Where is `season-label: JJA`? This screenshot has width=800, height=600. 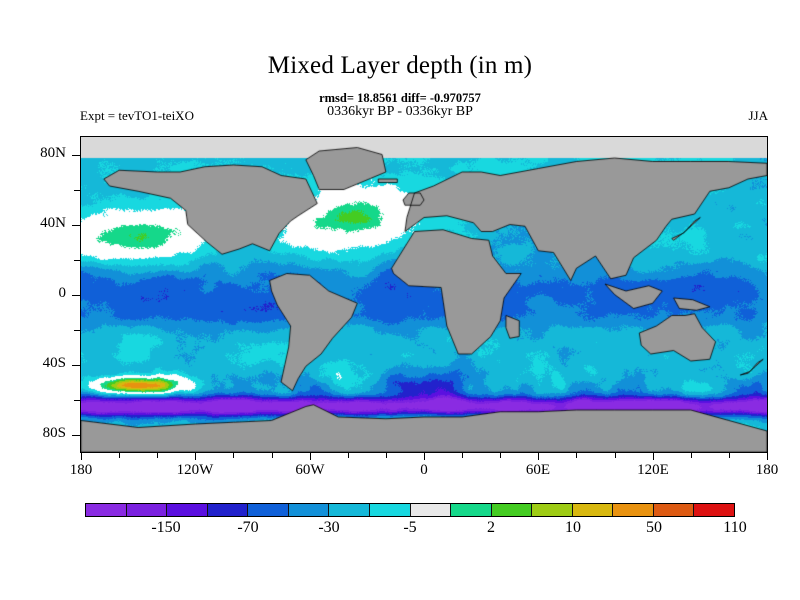
season-label: JJA is located at coordinates (758, 115).